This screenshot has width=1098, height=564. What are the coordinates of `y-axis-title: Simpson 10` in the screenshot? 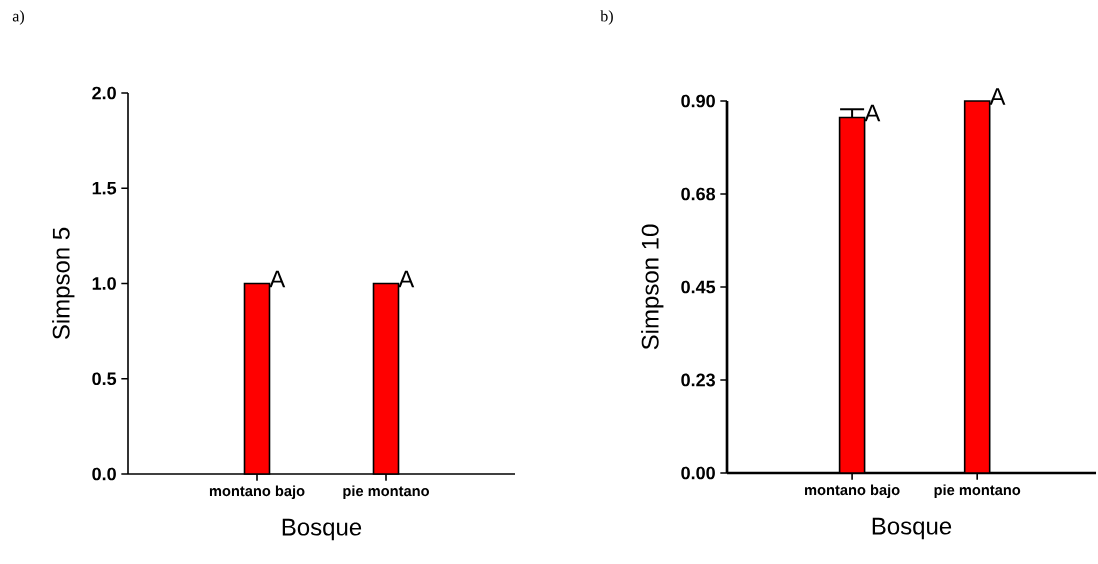 It's located at (652, 287).